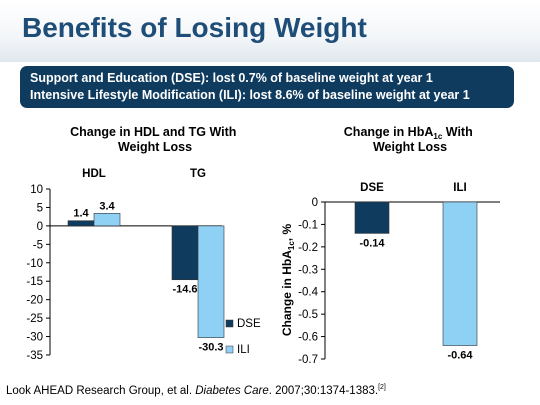 The width and height of the screenshot is (540, 405). Describe the element at coordinates (287, 233) in the screenshot. I see `right-y-label-part: , %` at that location.